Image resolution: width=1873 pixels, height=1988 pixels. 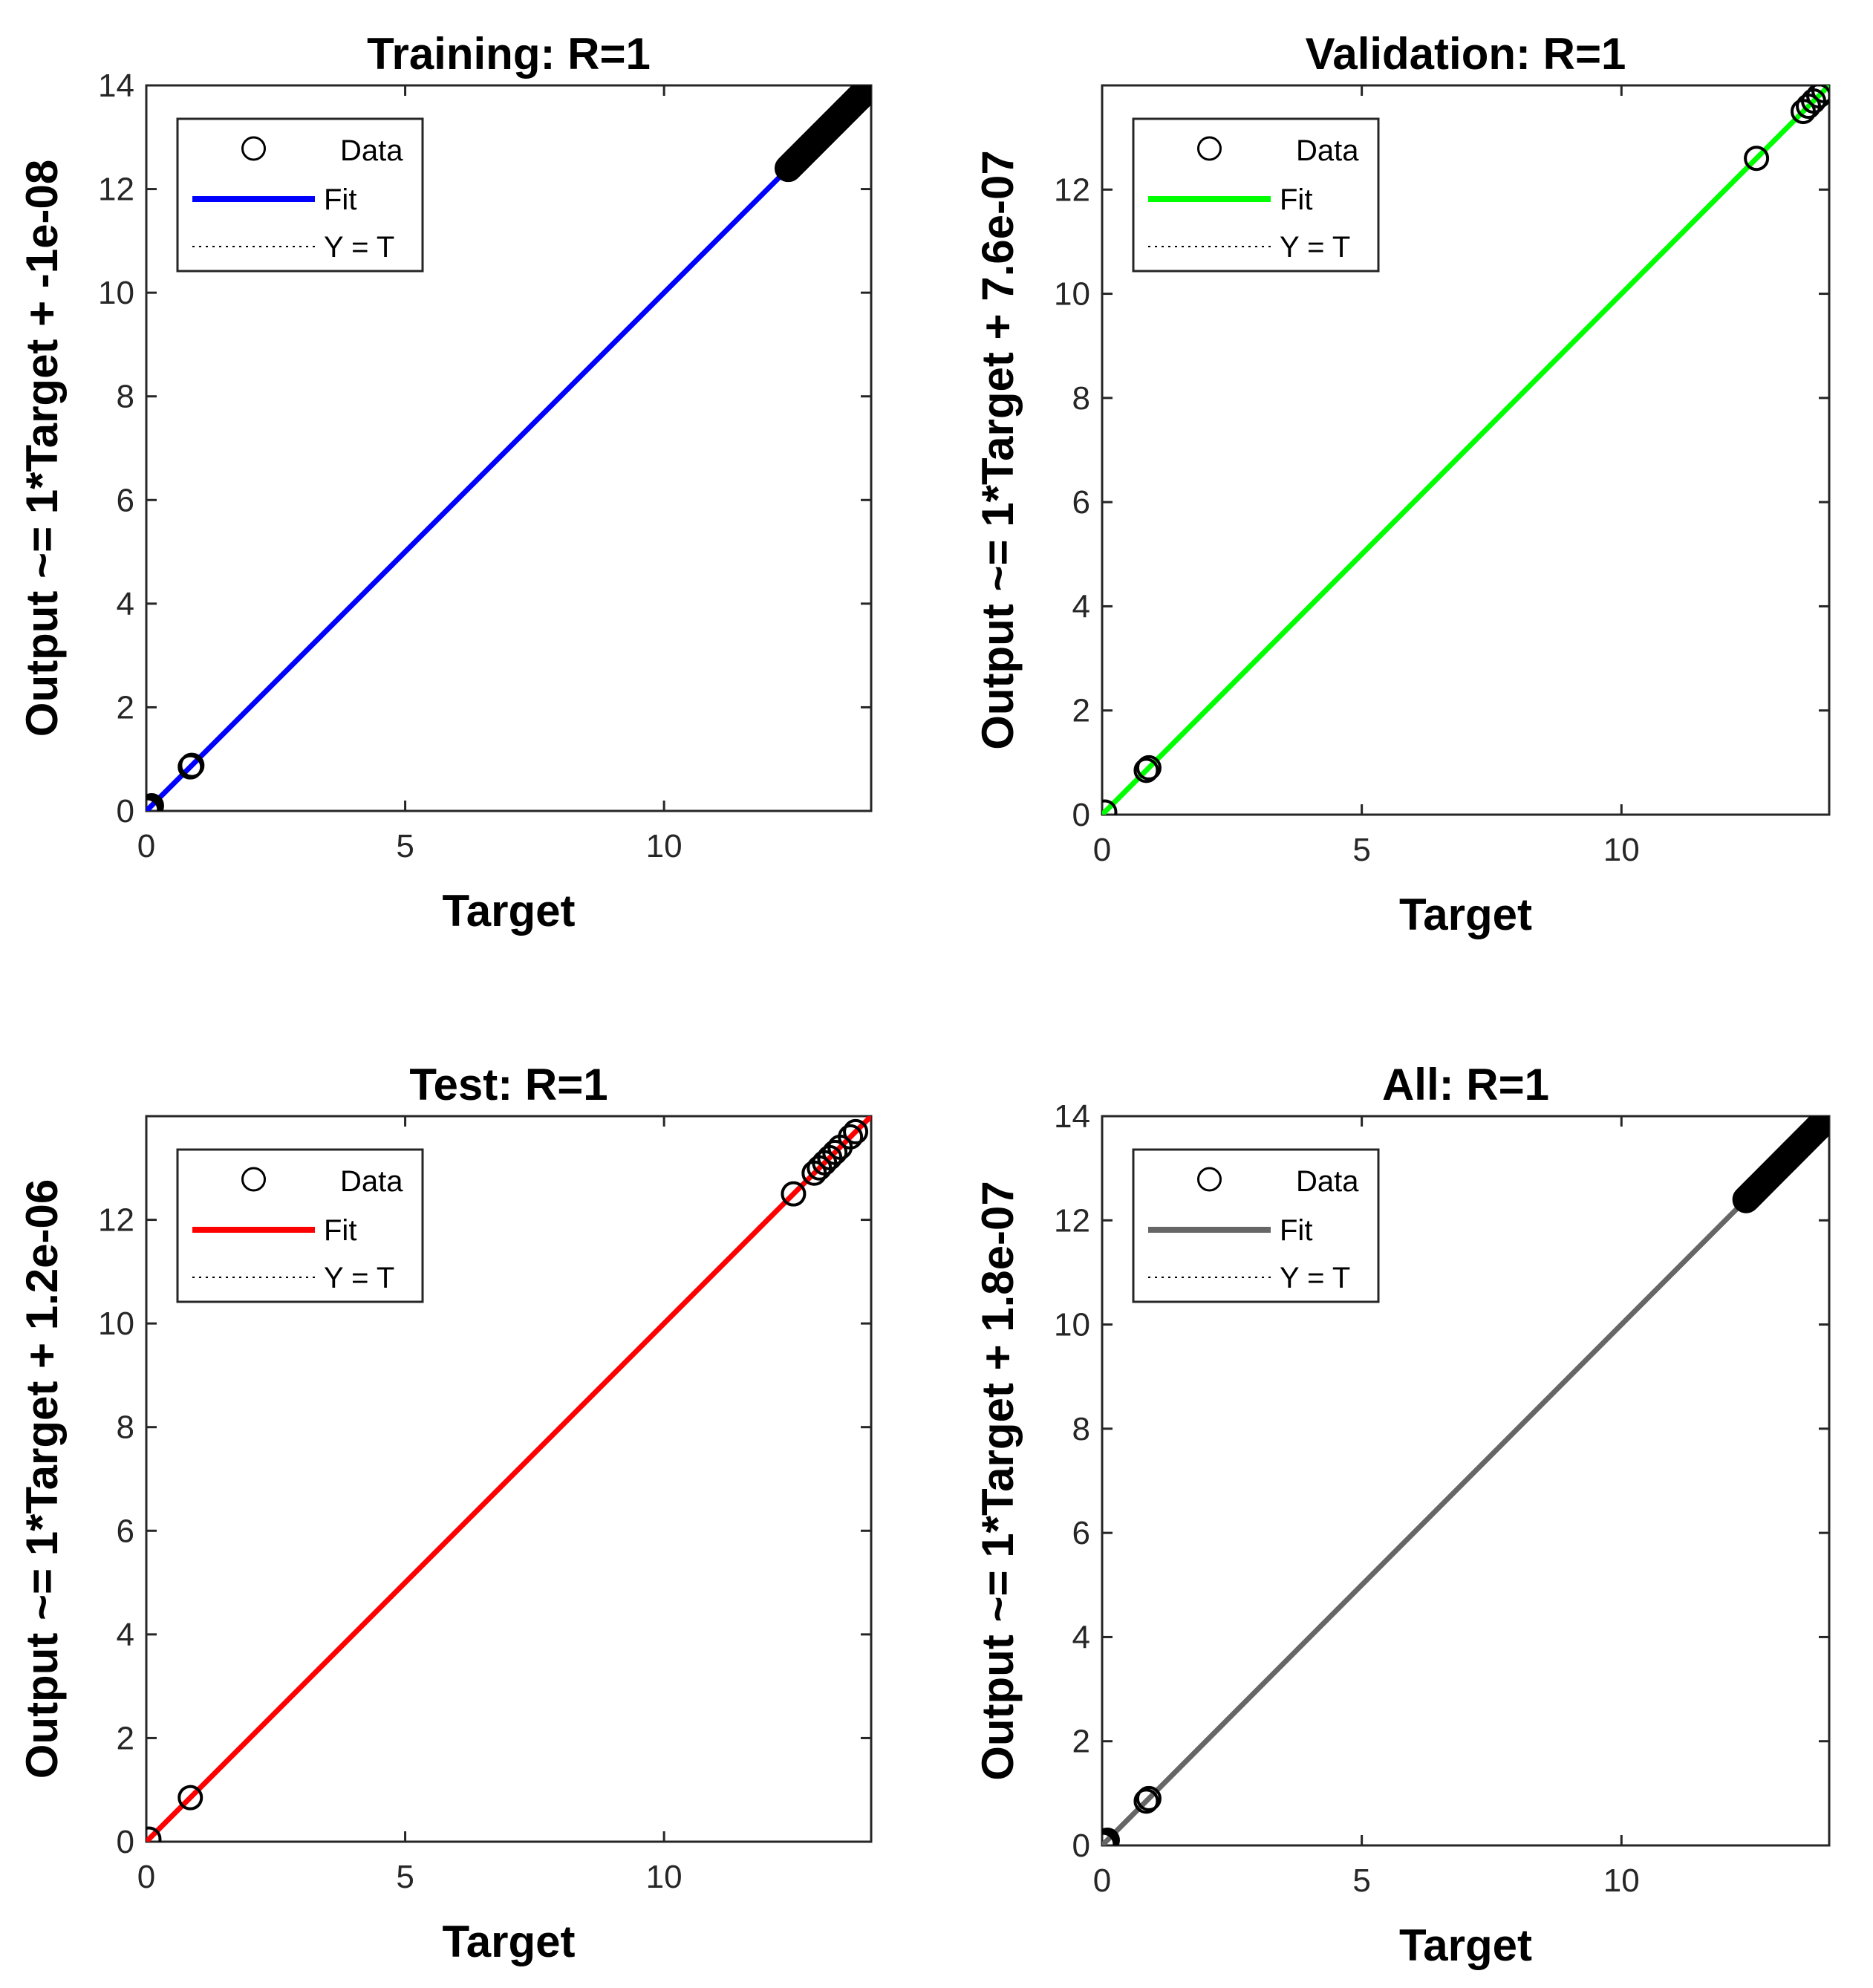 I want to click on panel-title: Training: R=1, so click(x=509, y=54).